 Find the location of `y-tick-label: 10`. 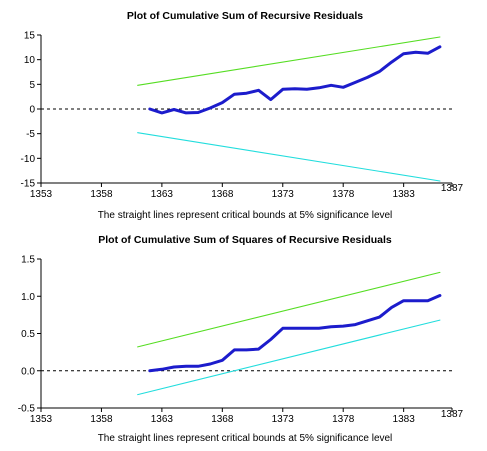

y-tick-label: 10 is located at coordinates (30, 60).